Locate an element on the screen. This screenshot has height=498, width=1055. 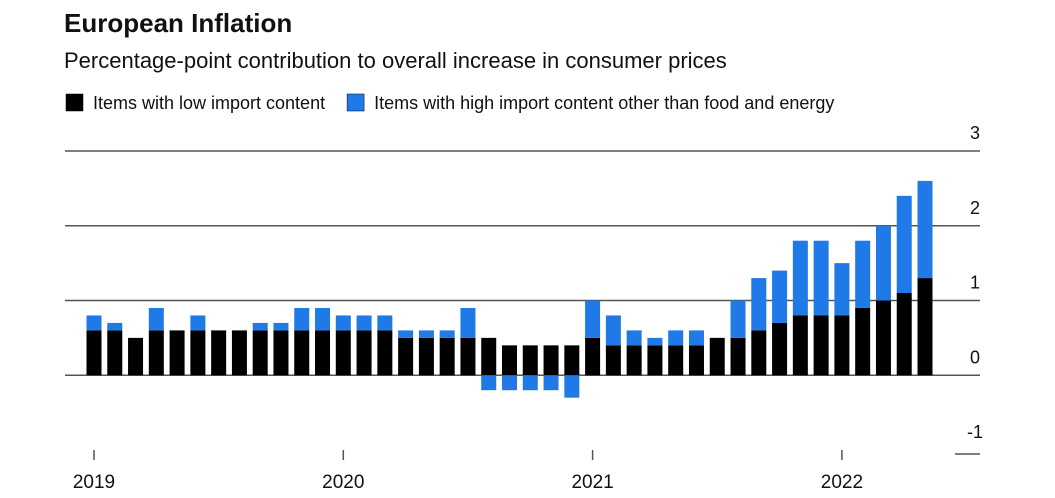
y-tick-label: 0 is located at coordinates (975, 357).